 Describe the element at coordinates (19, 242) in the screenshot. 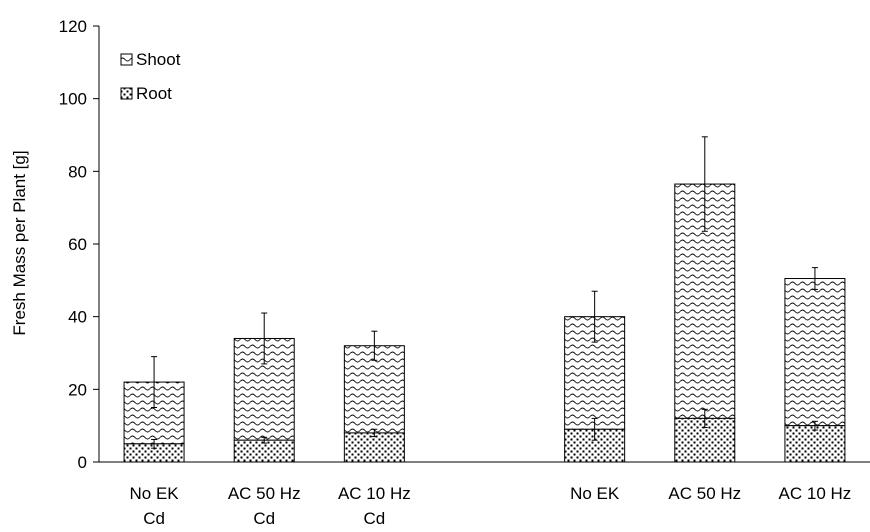

I see `y-axis-label: Fresh Mass per Plant [g]` at that location.